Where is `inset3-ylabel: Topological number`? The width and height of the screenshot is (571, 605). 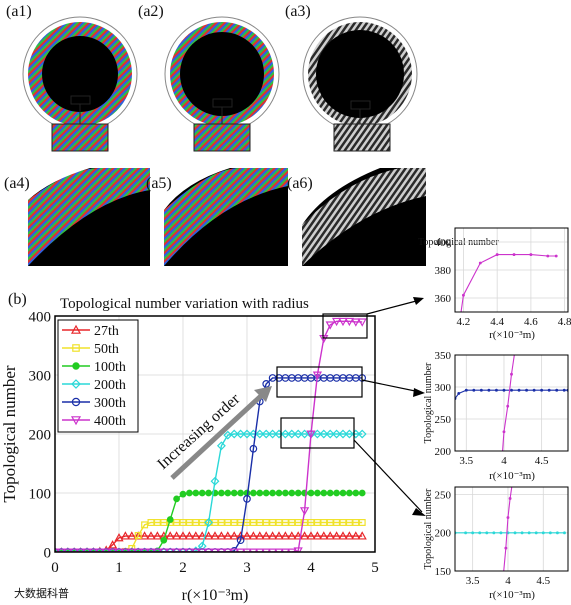
inset3-ylabel: Topological number is located at coordinates (428, 528).